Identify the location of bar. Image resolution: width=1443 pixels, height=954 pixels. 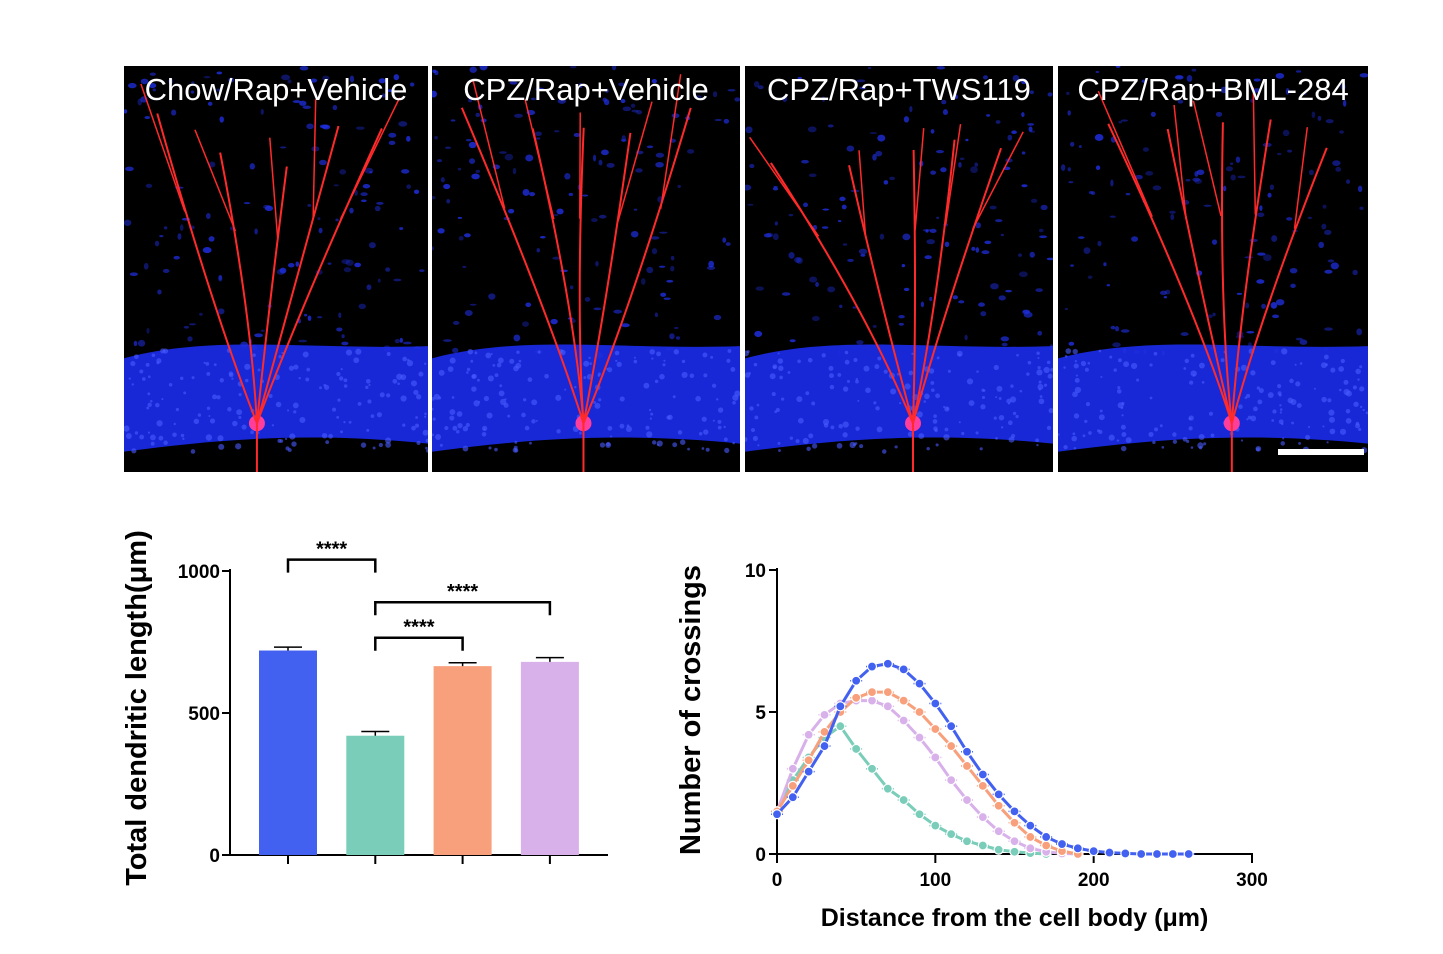
(288, 752).